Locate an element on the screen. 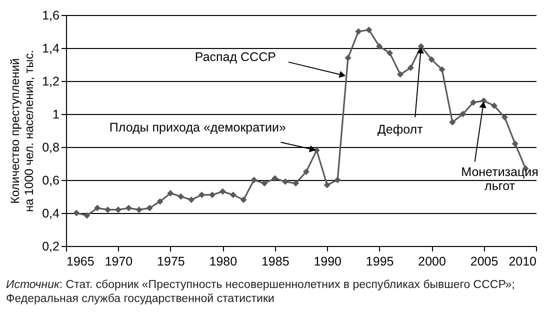  y-tick-label: 1,6 is located at coordinates (51, 15).